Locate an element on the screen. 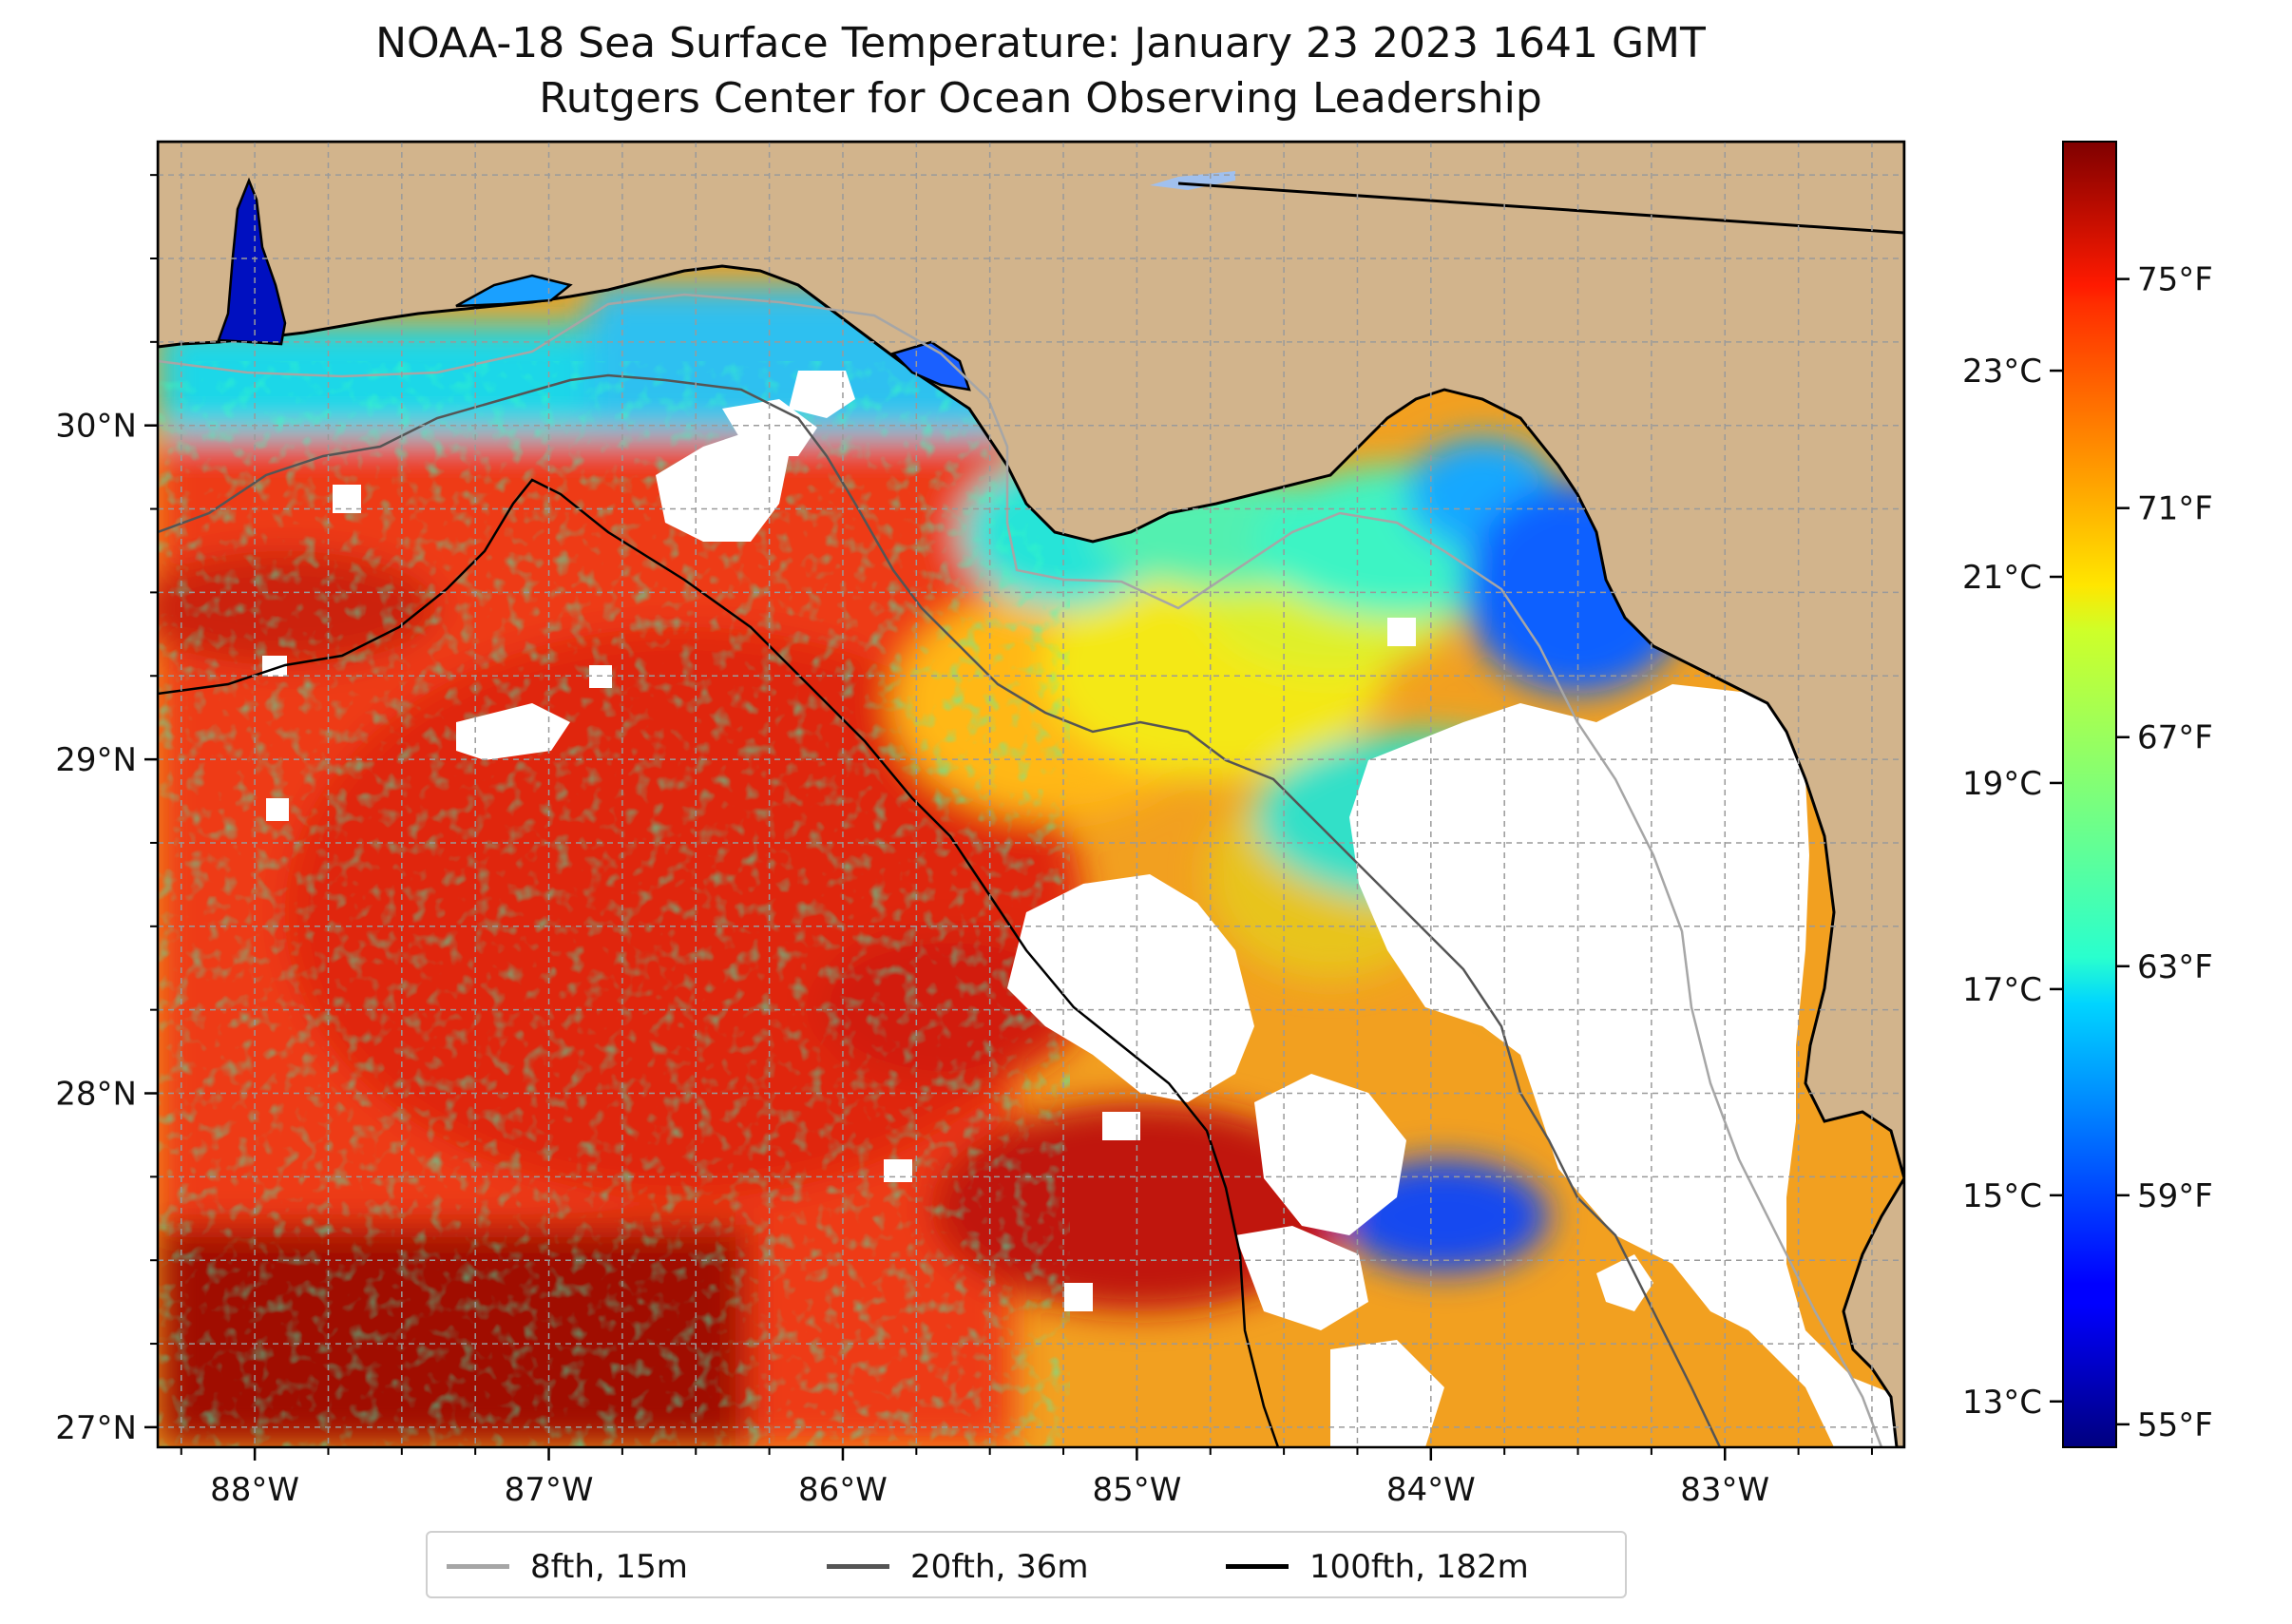 This screenshot has width=2292, height=1624. lat-tick-label: 29°N is located at coordinates (96, 760).